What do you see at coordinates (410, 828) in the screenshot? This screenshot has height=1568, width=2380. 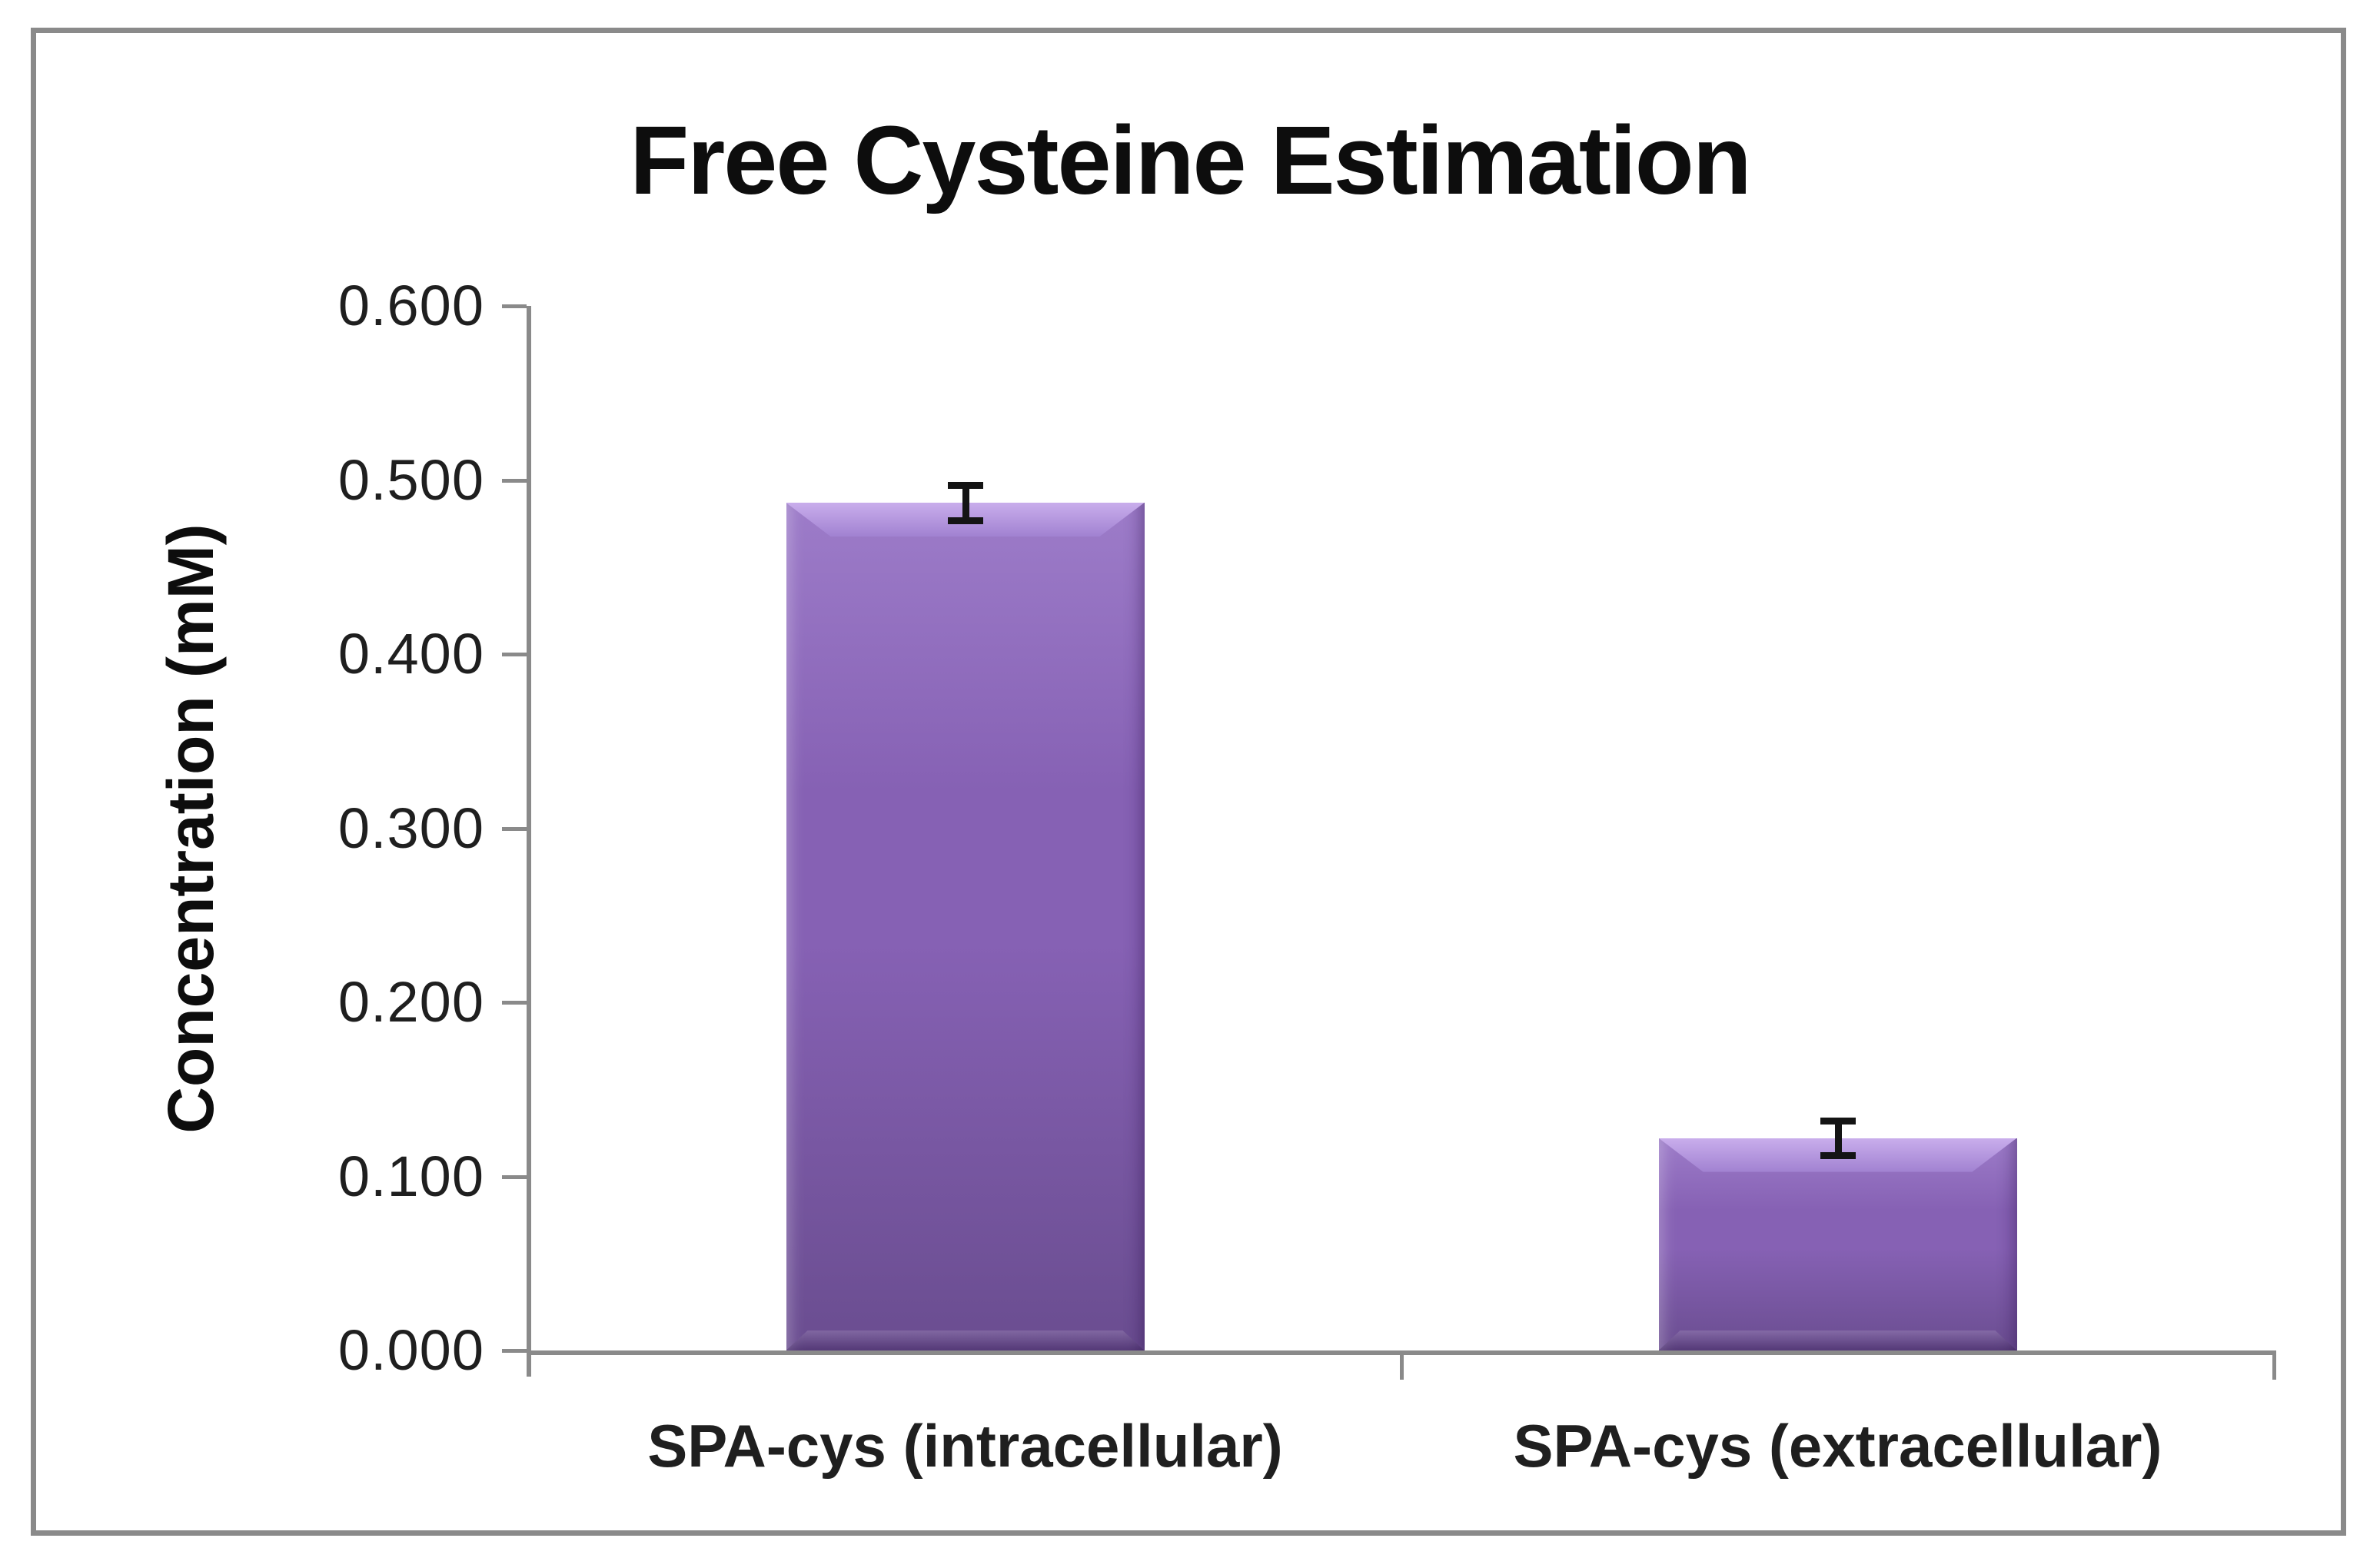 I see `y-axis-tick-label: 0.300` at bounding box center [410, 828].